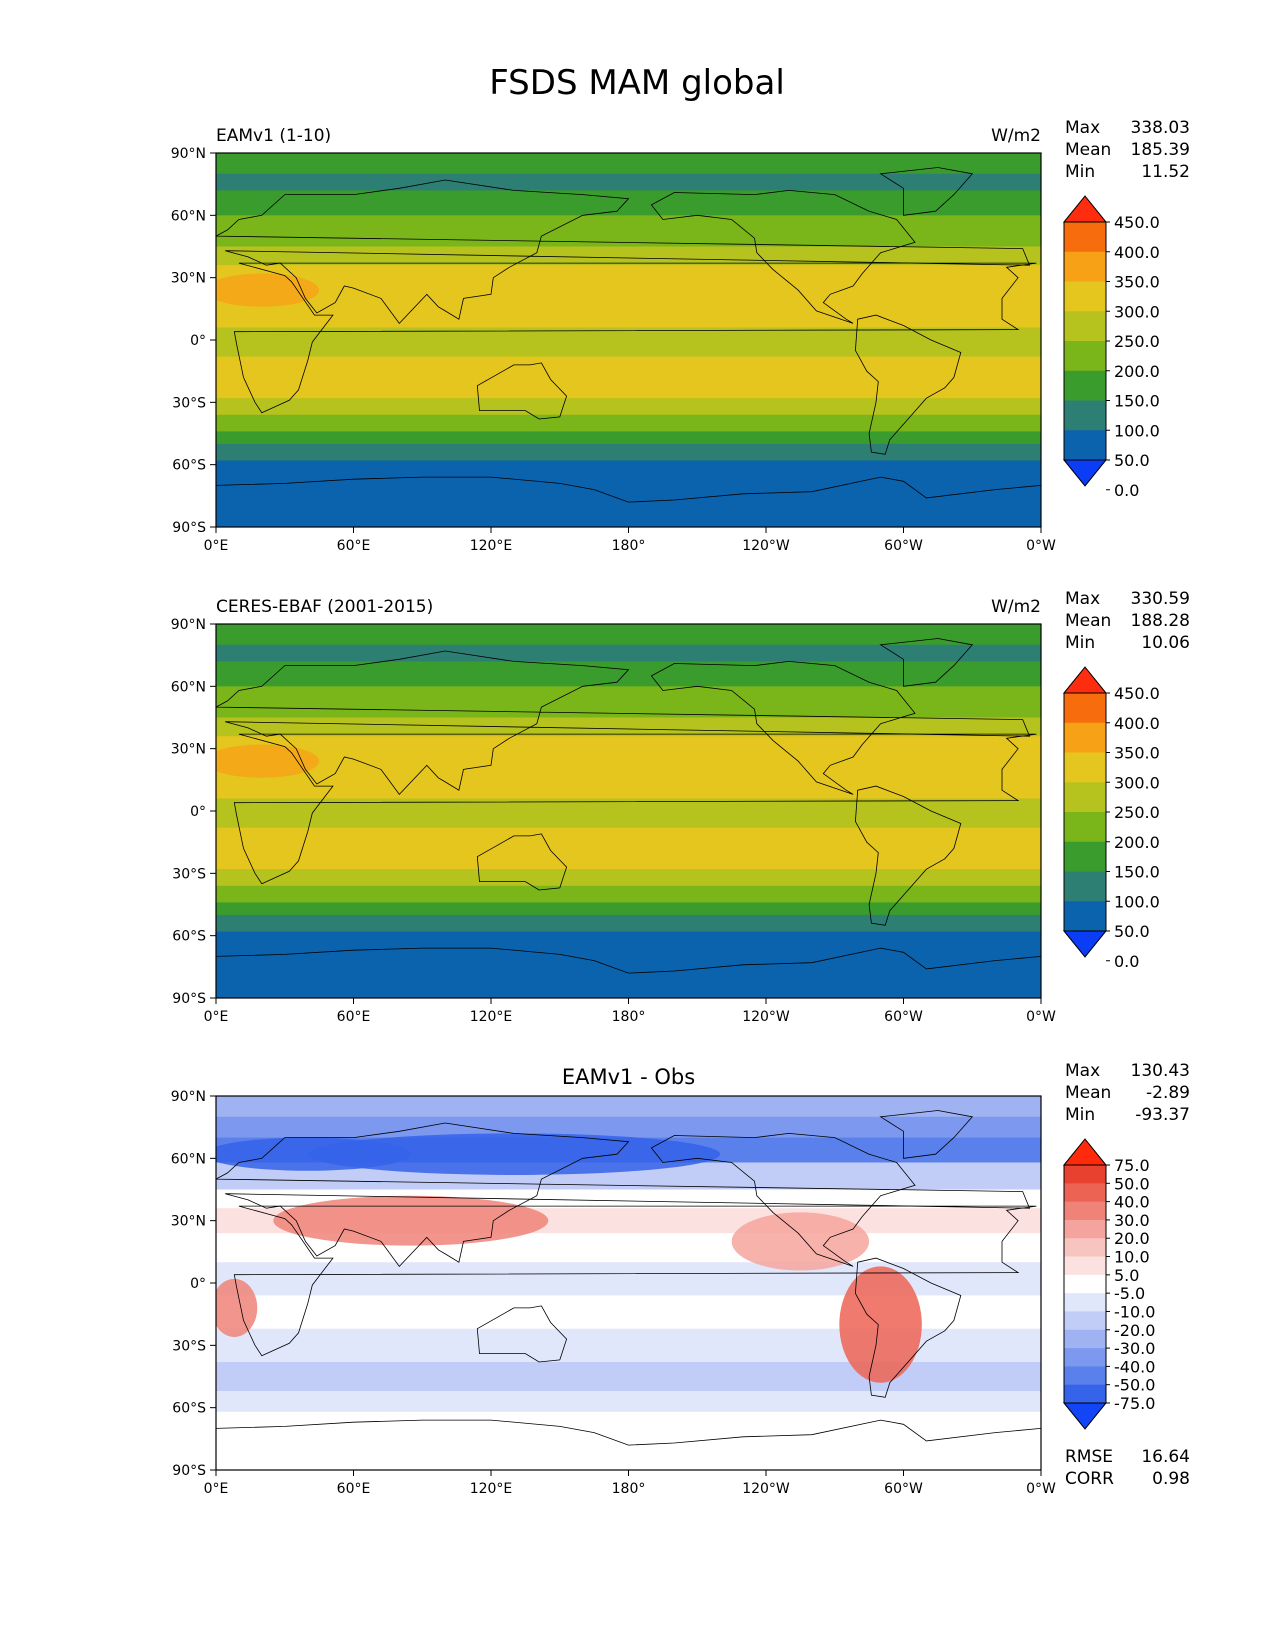  What do you see at coordinates (188, 1097) in the screenshot?
I see `y-tick-label: 90°N` at bounding box center [188, 1097].